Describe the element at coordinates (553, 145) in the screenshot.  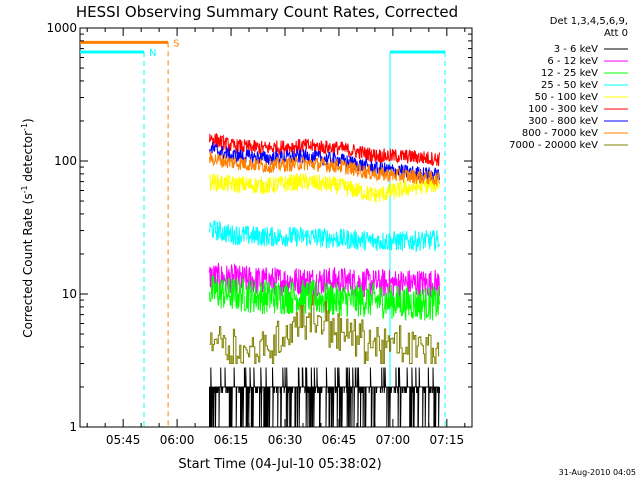
I see `legend-entry-label: 7000 - 20000 keV` at that location.